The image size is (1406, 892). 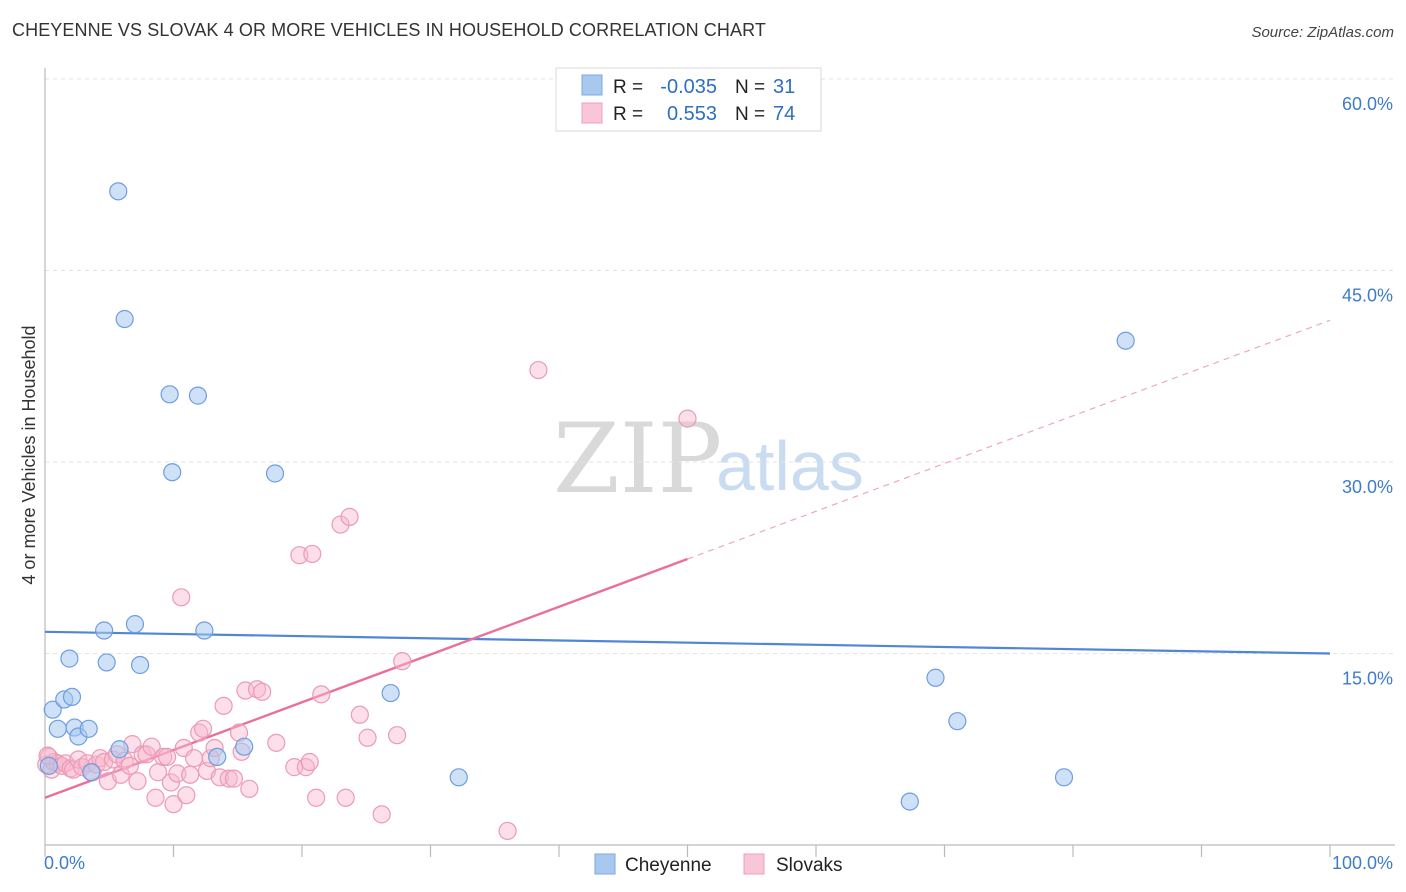 What do you see at coordinates (1322, 32) in the screenshot?
I see `chart-source: Source: ZipAtlas.com` at bounding box center [1322, 32].